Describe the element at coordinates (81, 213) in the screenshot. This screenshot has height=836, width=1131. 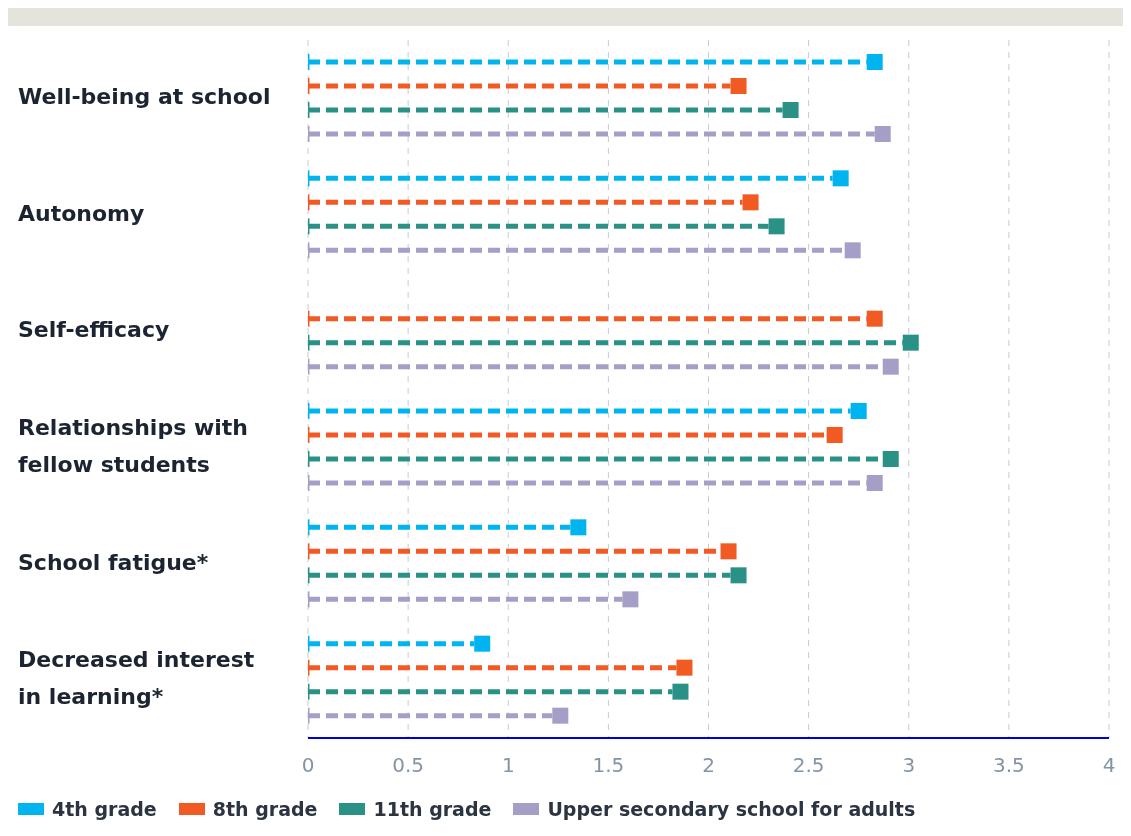
I see `y-tick-label: Autonomy` at that location.